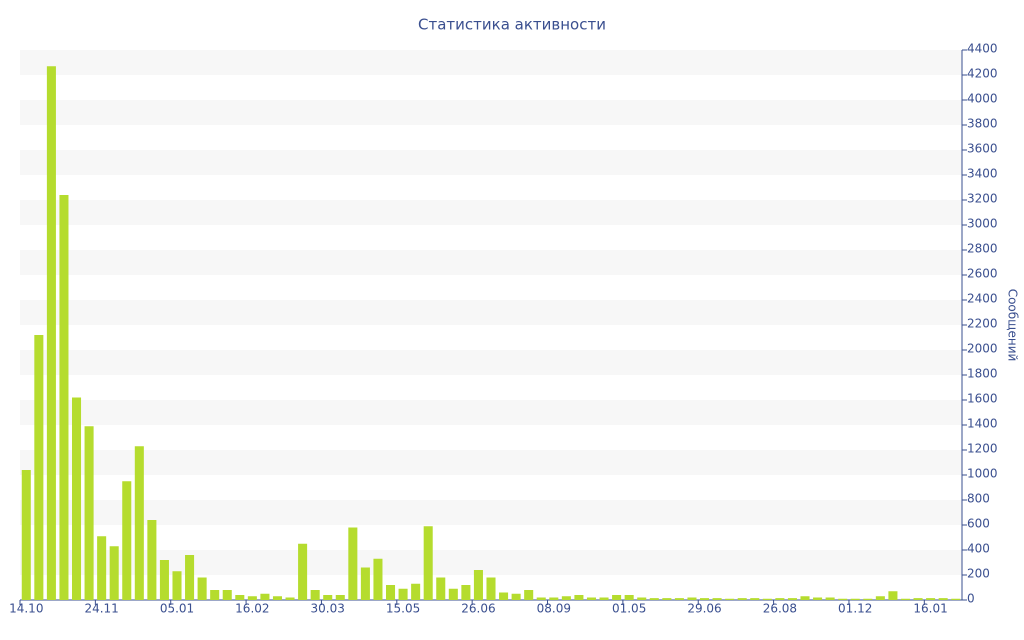  What do you see at coordinates (855, 609) in the screenshot?
I see `x-tick-label: 01.12` at bounding box center [855, 609].